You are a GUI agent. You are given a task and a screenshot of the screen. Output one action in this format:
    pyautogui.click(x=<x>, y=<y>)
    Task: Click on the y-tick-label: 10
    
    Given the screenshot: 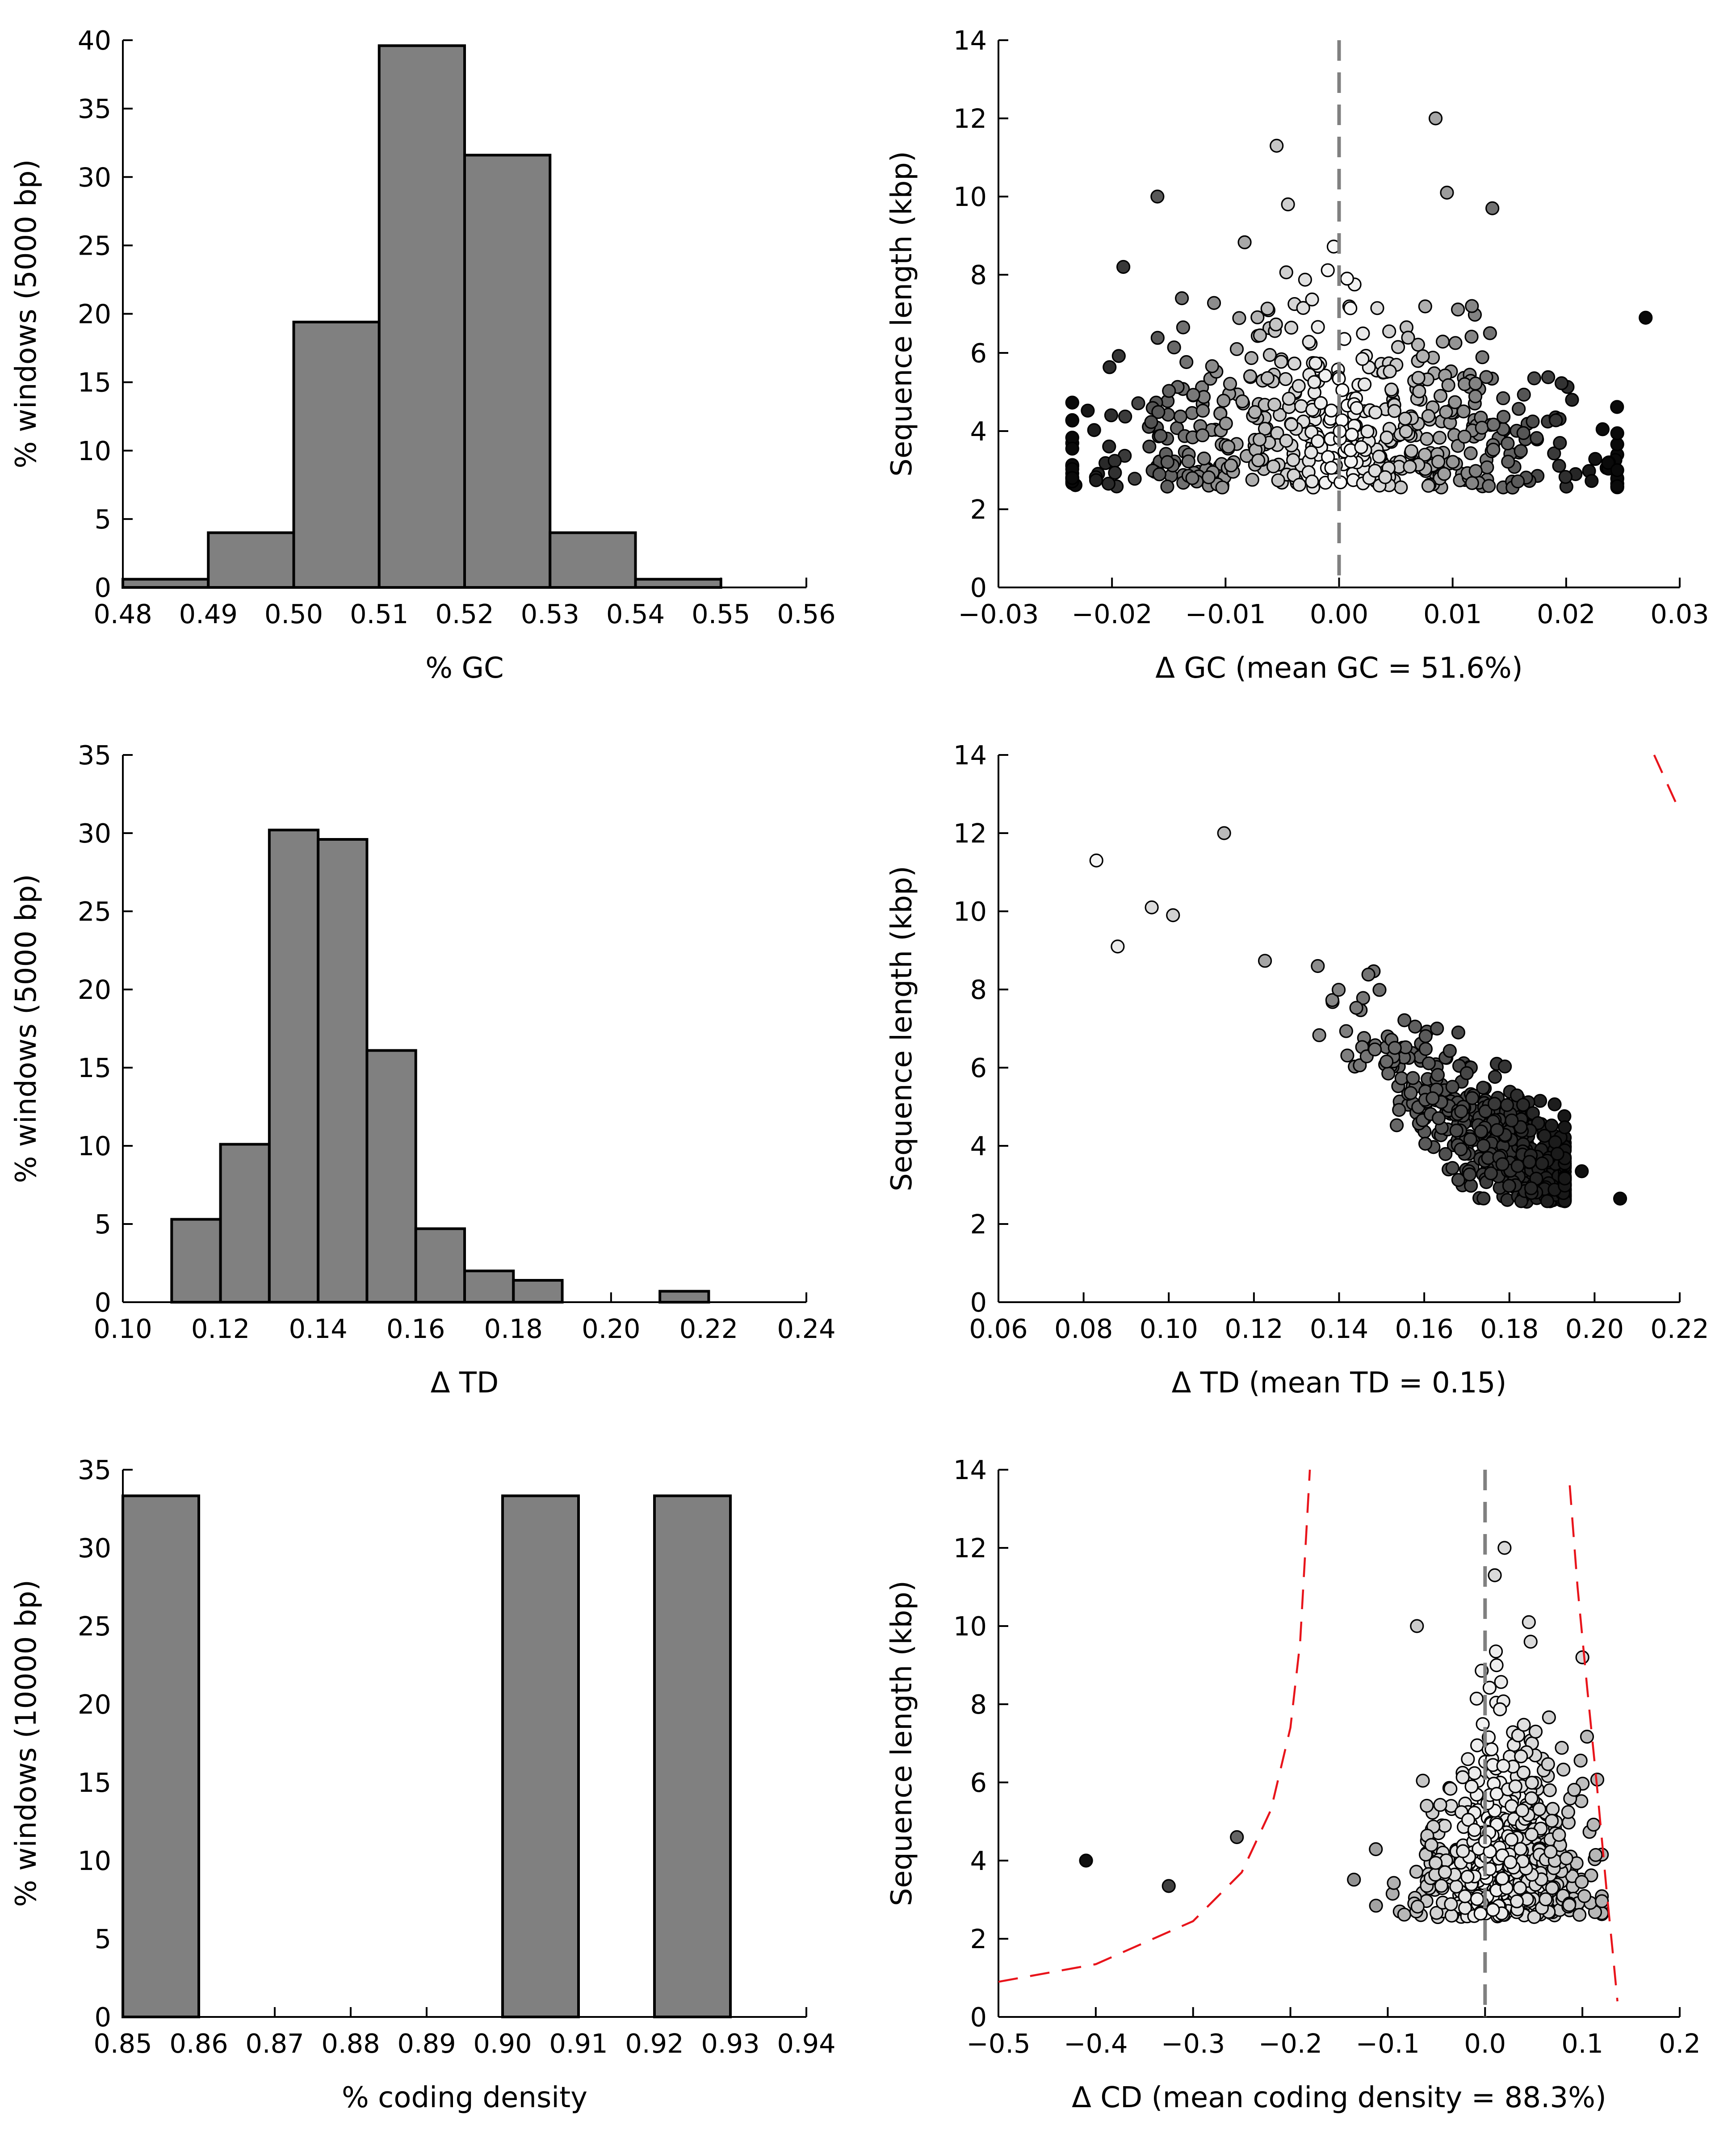 What is the action you would take?
    pyautogui.click(x=94, y=1860)
    